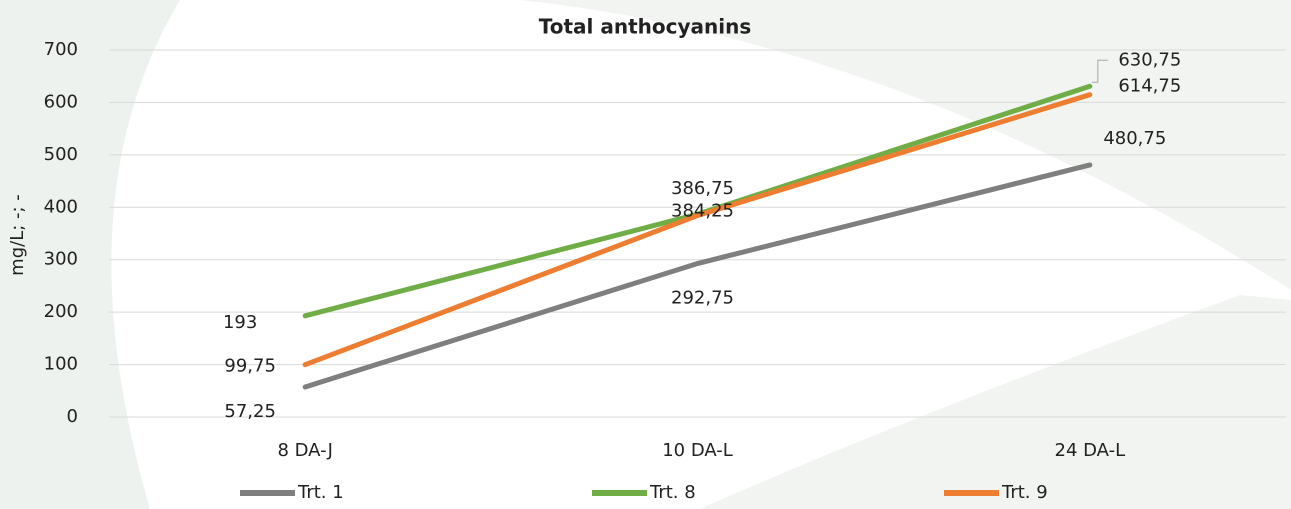 The image size is (1291, 509). I want to click on data-label: 630,75, so click(1149, 59).